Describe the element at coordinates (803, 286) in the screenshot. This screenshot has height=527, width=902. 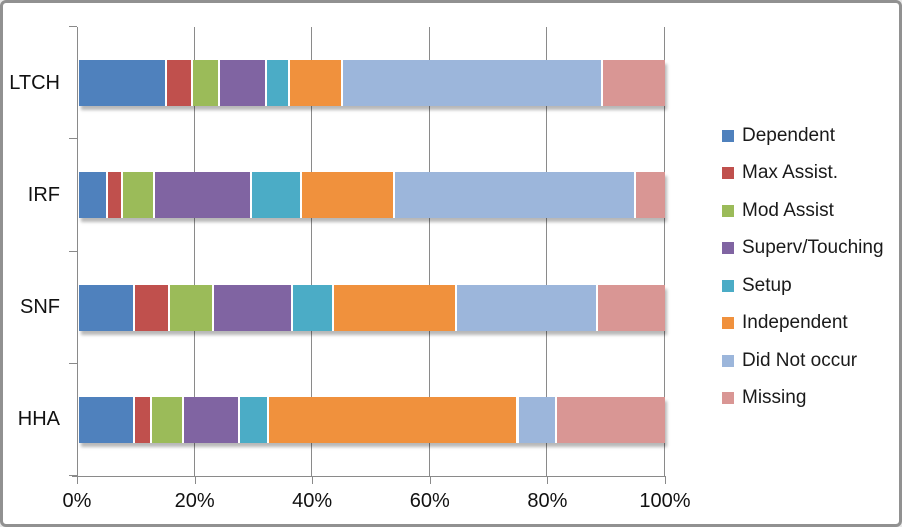
I see `legend-item: Setup` at that location.